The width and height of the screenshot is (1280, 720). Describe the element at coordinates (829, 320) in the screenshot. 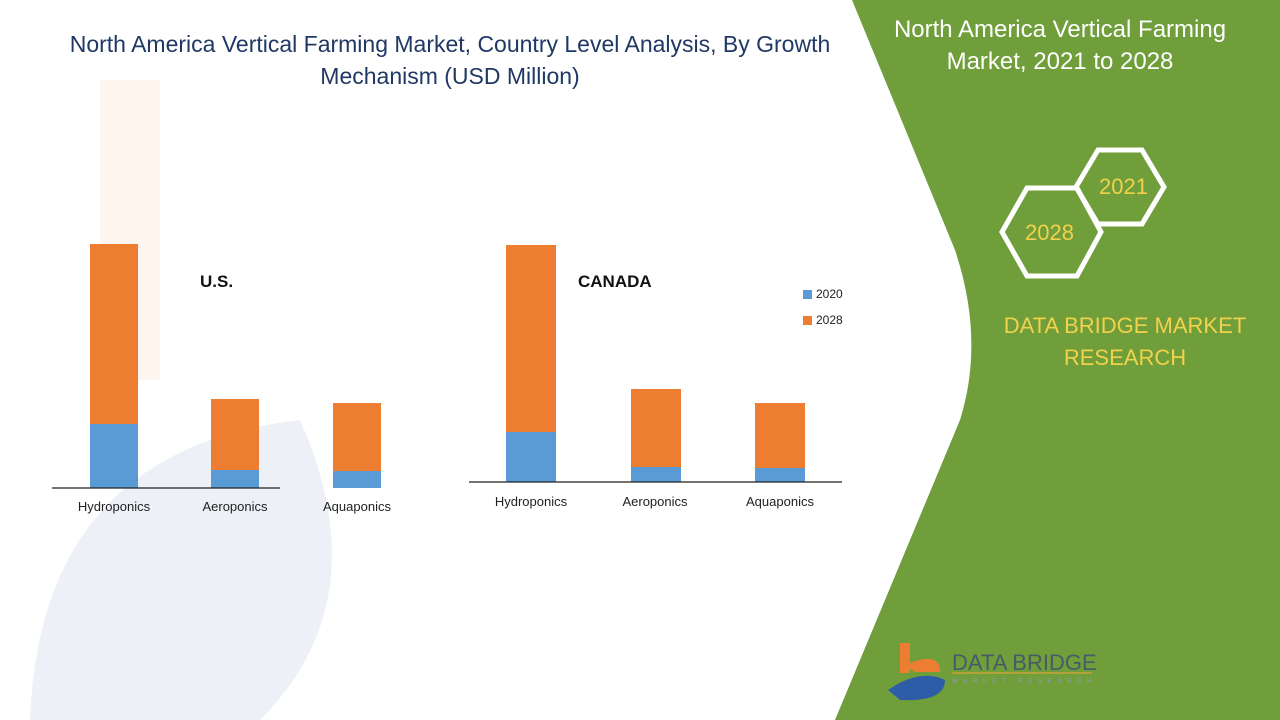

I see `legend-label: 2028` at that location.